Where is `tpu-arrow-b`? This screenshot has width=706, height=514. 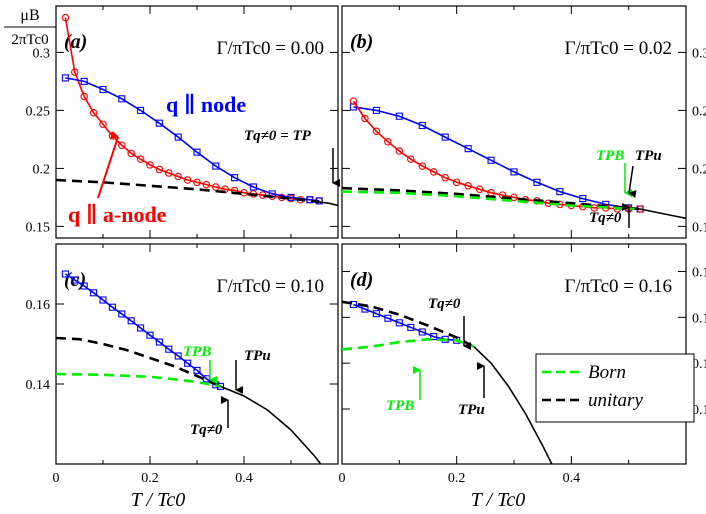
tpu-arrow-b is located at coordinates (632, 181).